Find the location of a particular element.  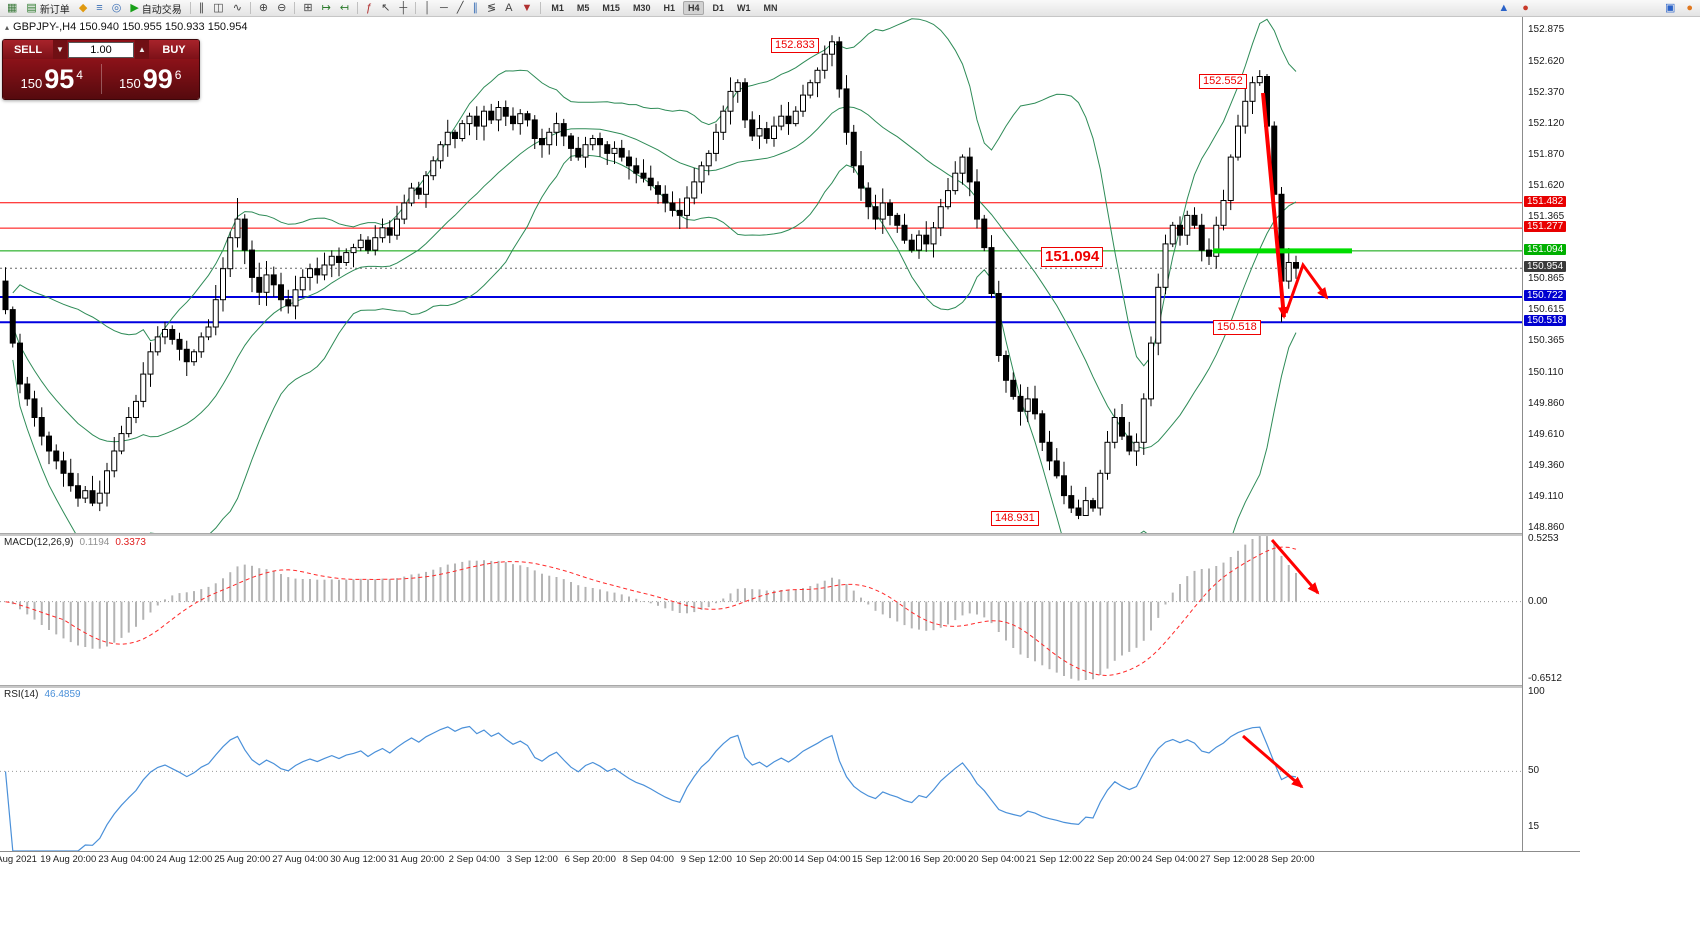

buy-price: 150 99 6 is located at coordinates (151, 79).